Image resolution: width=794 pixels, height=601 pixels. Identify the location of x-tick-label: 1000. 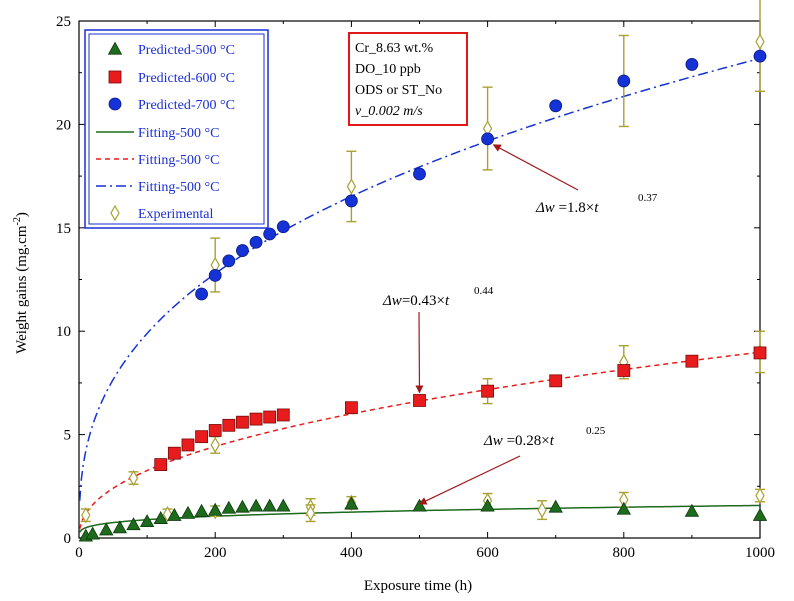
(760, 553).